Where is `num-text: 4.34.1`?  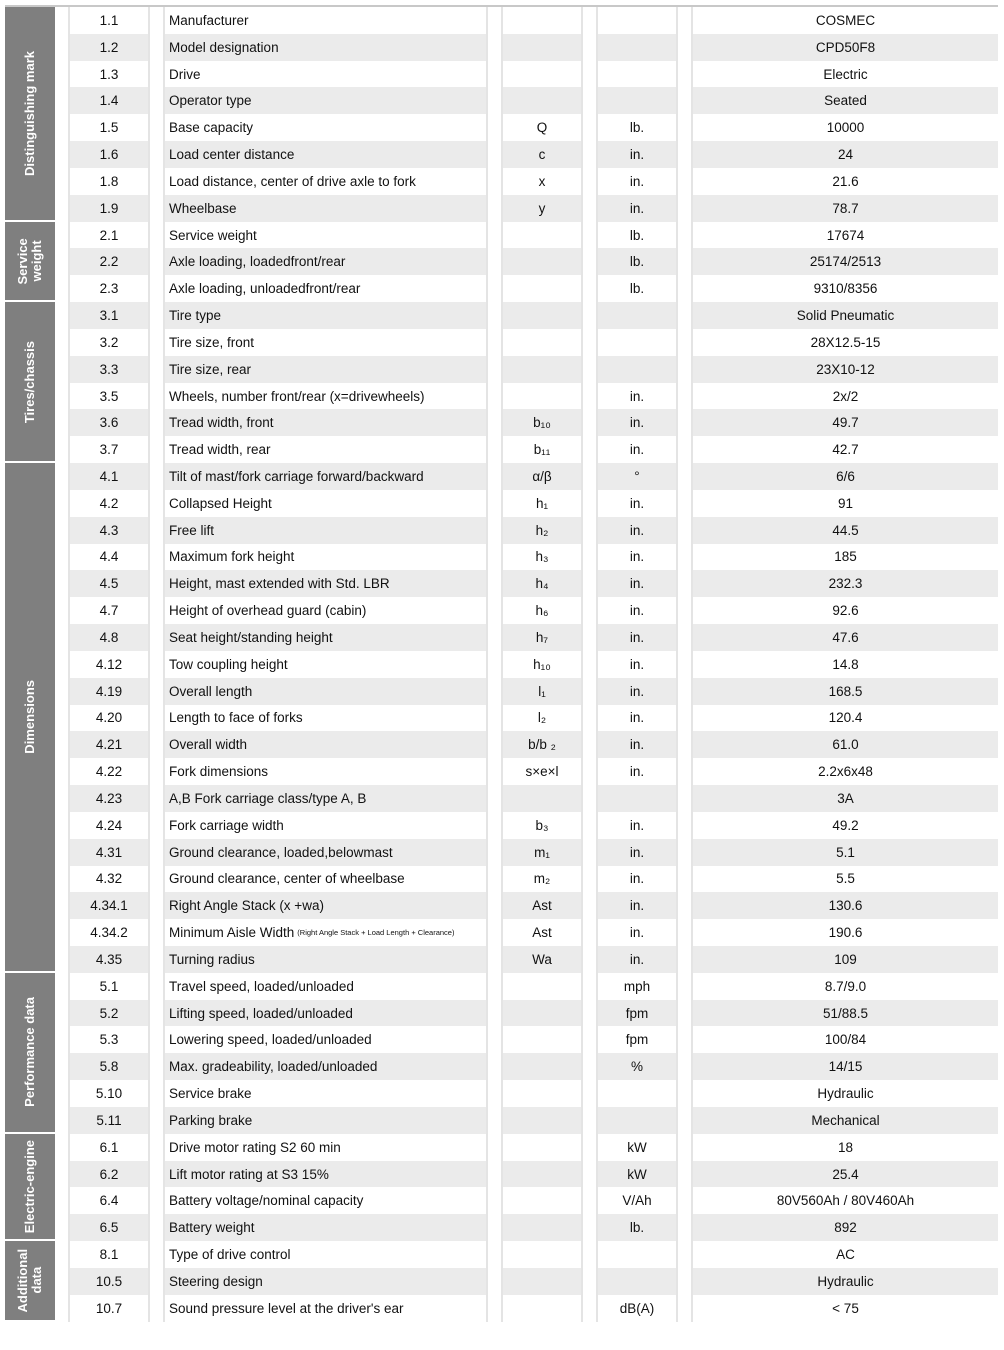
num-text: 4.34.1 is located at coordinates (109, 906).